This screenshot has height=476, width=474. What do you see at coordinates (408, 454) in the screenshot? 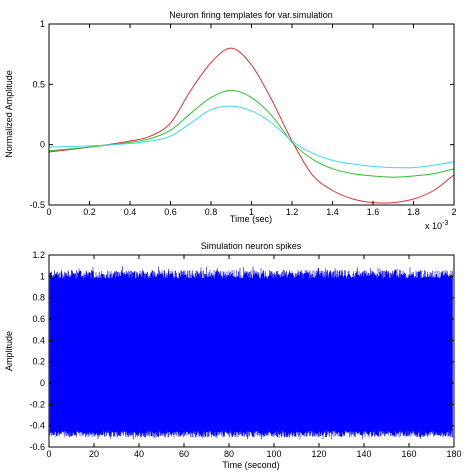
I see `spikes-x-tick-label: 160` at bounding box center [408, 454].